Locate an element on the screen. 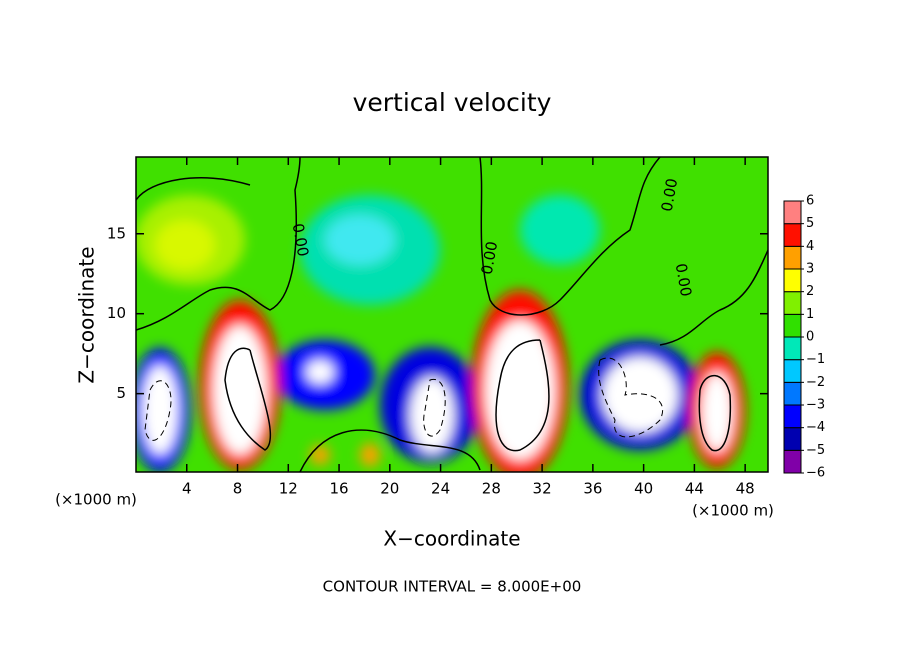  x-tick-label: 12 is located at coordinates (288, 489).